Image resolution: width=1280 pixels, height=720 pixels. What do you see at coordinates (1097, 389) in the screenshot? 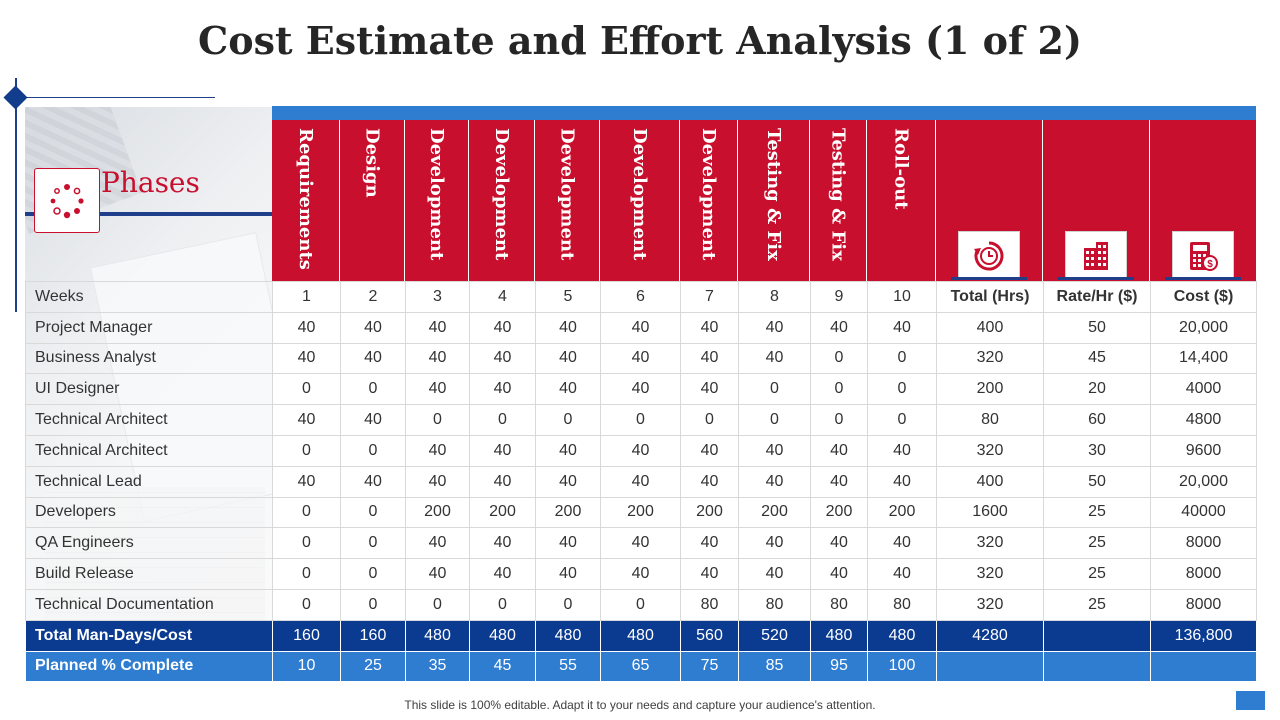
I see `rate-cell: 20` at bounding box center [1097, 389].